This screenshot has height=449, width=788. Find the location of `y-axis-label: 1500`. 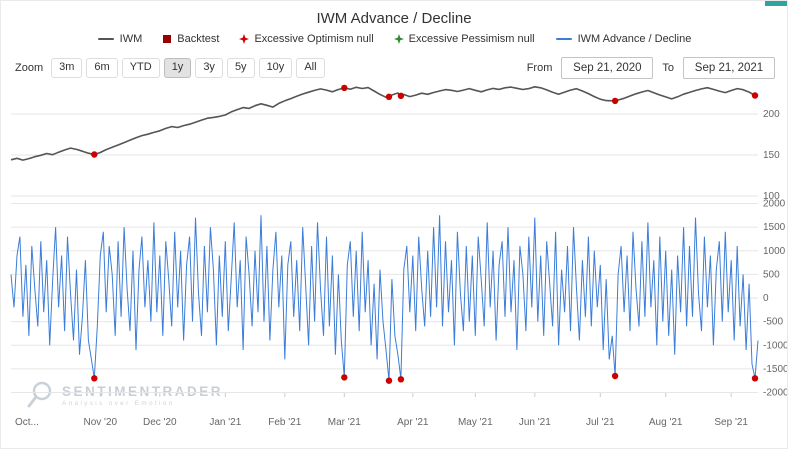

y-axis-label: 1500 is located at coordinates (774, 227).